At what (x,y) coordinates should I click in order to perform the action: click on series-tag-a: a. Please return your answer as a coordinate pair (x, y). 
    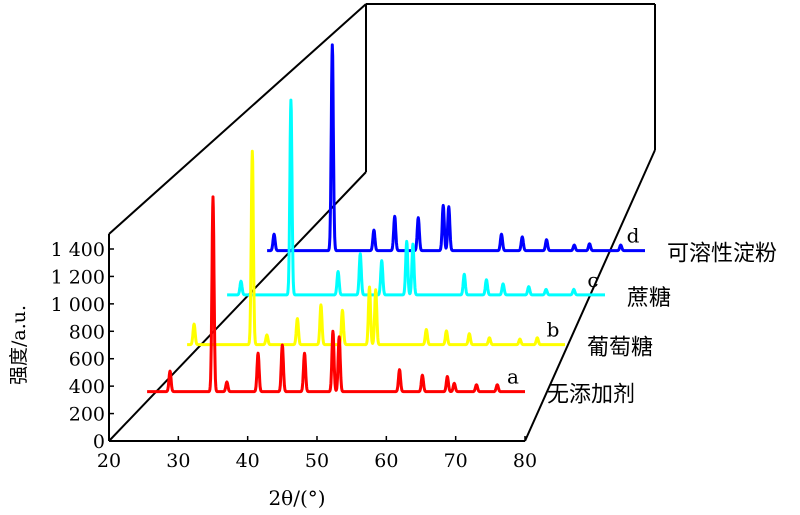
    Looking at the image, I should click on (513, 377).